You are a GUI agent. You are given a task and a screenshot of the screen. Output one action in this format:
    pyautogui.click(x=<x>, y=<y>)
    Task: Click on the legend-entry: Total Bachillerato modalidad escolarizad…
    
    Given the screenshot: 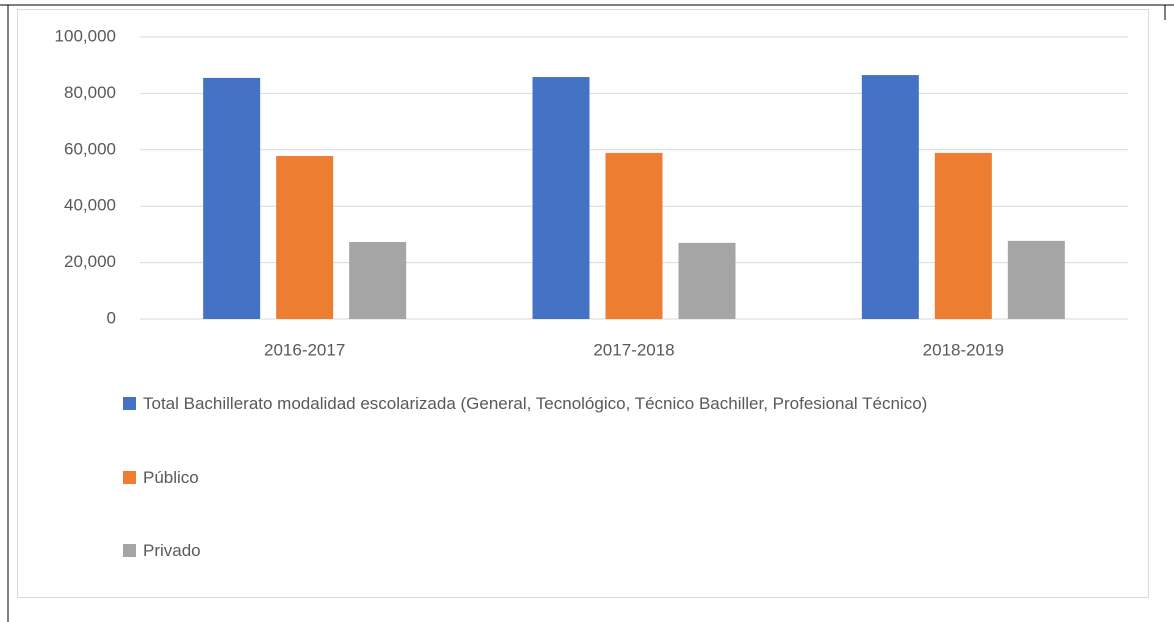 What is the action you would take?
    pyautogui.click(x=603, y=403)
    